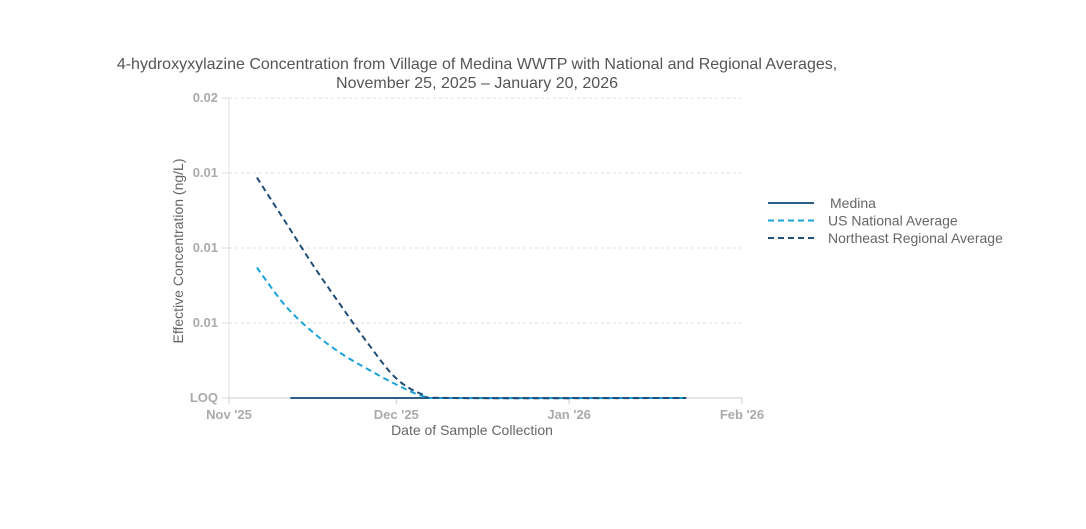 The image size is (1086, 529). What do you see at coordinates (205, 322) in the screenshot?
I see `y-tick-label-1: 0.01` at bounding box center [205, 322].